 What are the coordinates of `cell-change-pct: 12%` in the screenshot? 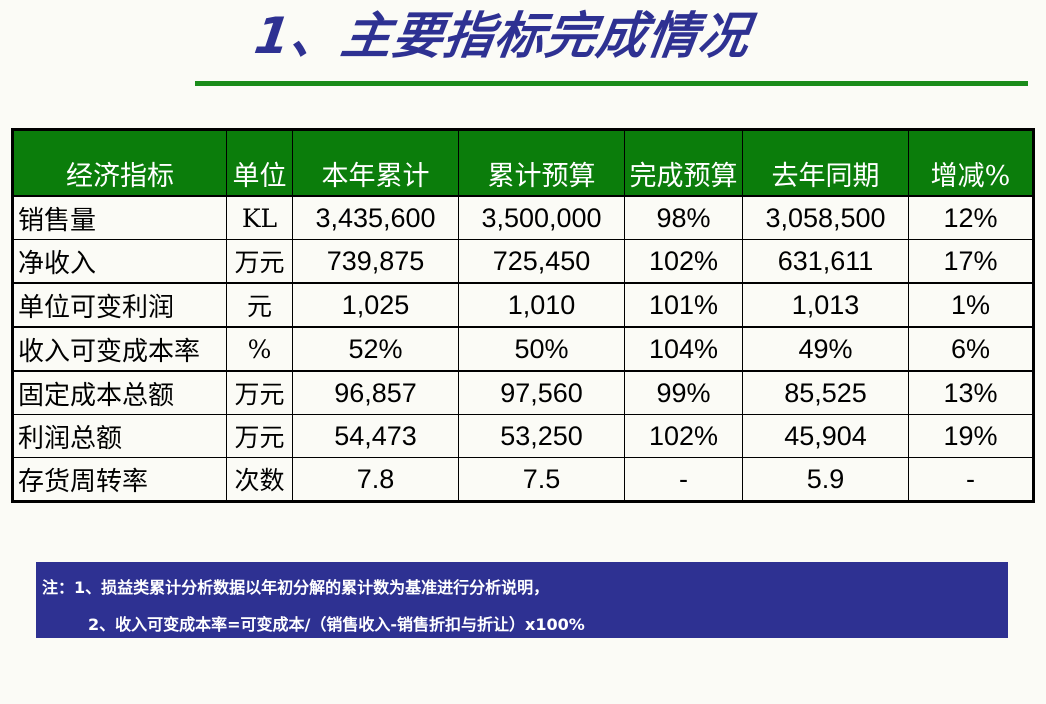 It's located at (971, 217).